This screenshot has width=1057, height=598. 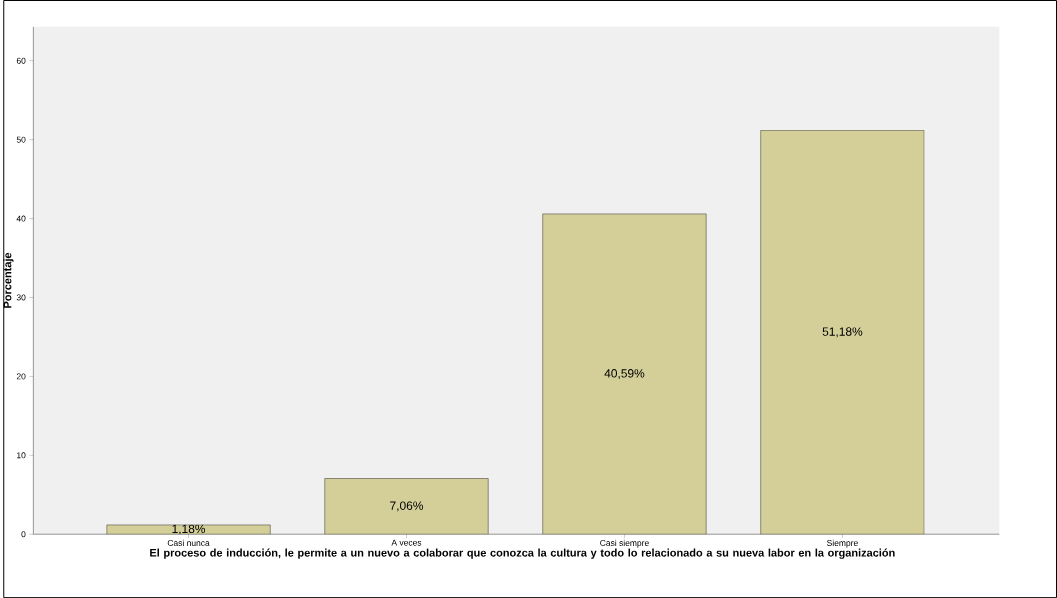 What do you see at coordinates (21, 218) in the screenshot?
I see `y-tick-label: 40` at bounding box center [21, 218].